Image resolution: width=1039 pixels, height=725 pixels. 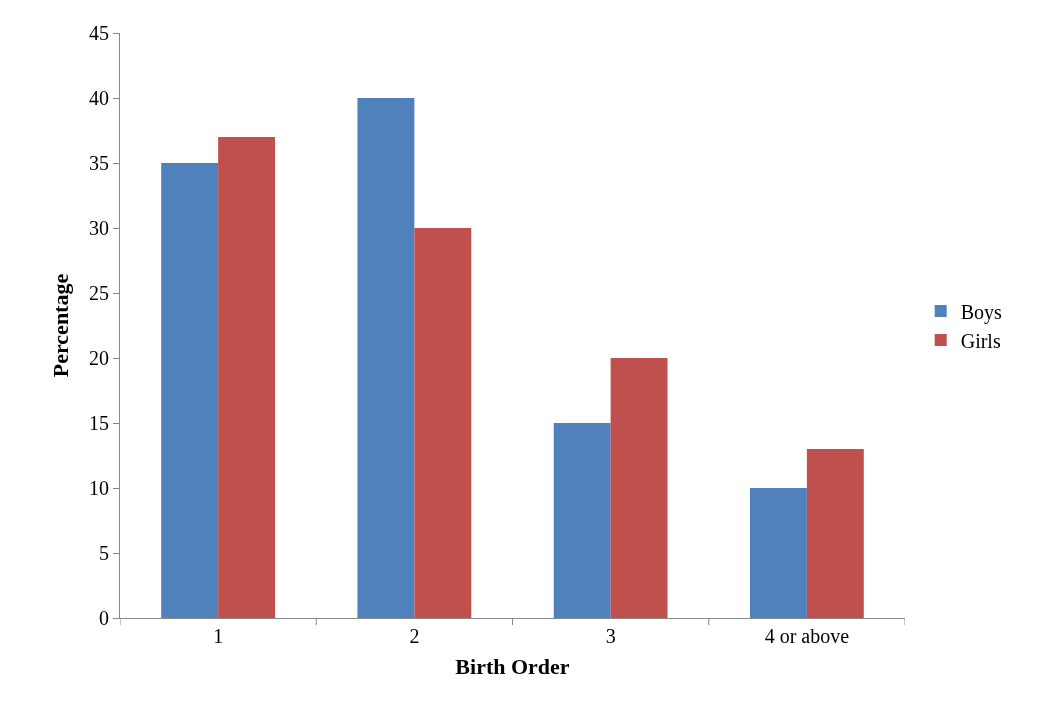 What do you see at coordinates (104, 618) in the screenshot?
I see `y-tick-label: 0` at bounding box center [104, 618].